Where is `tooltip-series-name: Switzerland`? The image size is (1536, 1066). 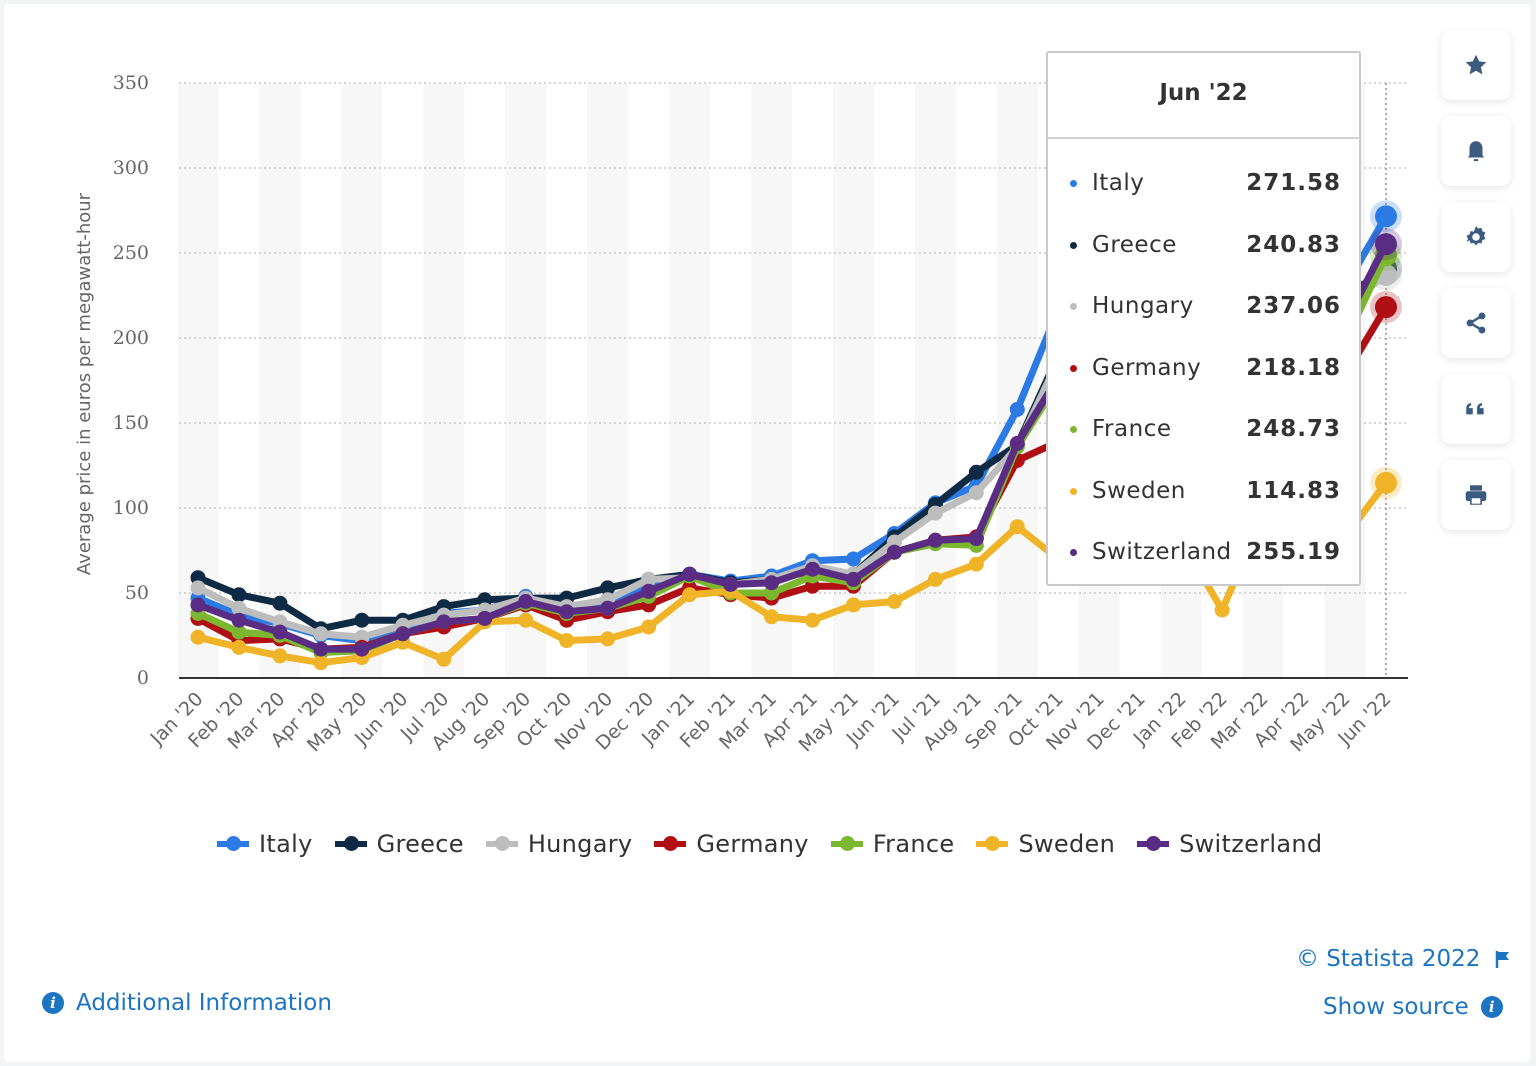 tooltip-series-name: Switzerland is located at coordinates (1162, 552).